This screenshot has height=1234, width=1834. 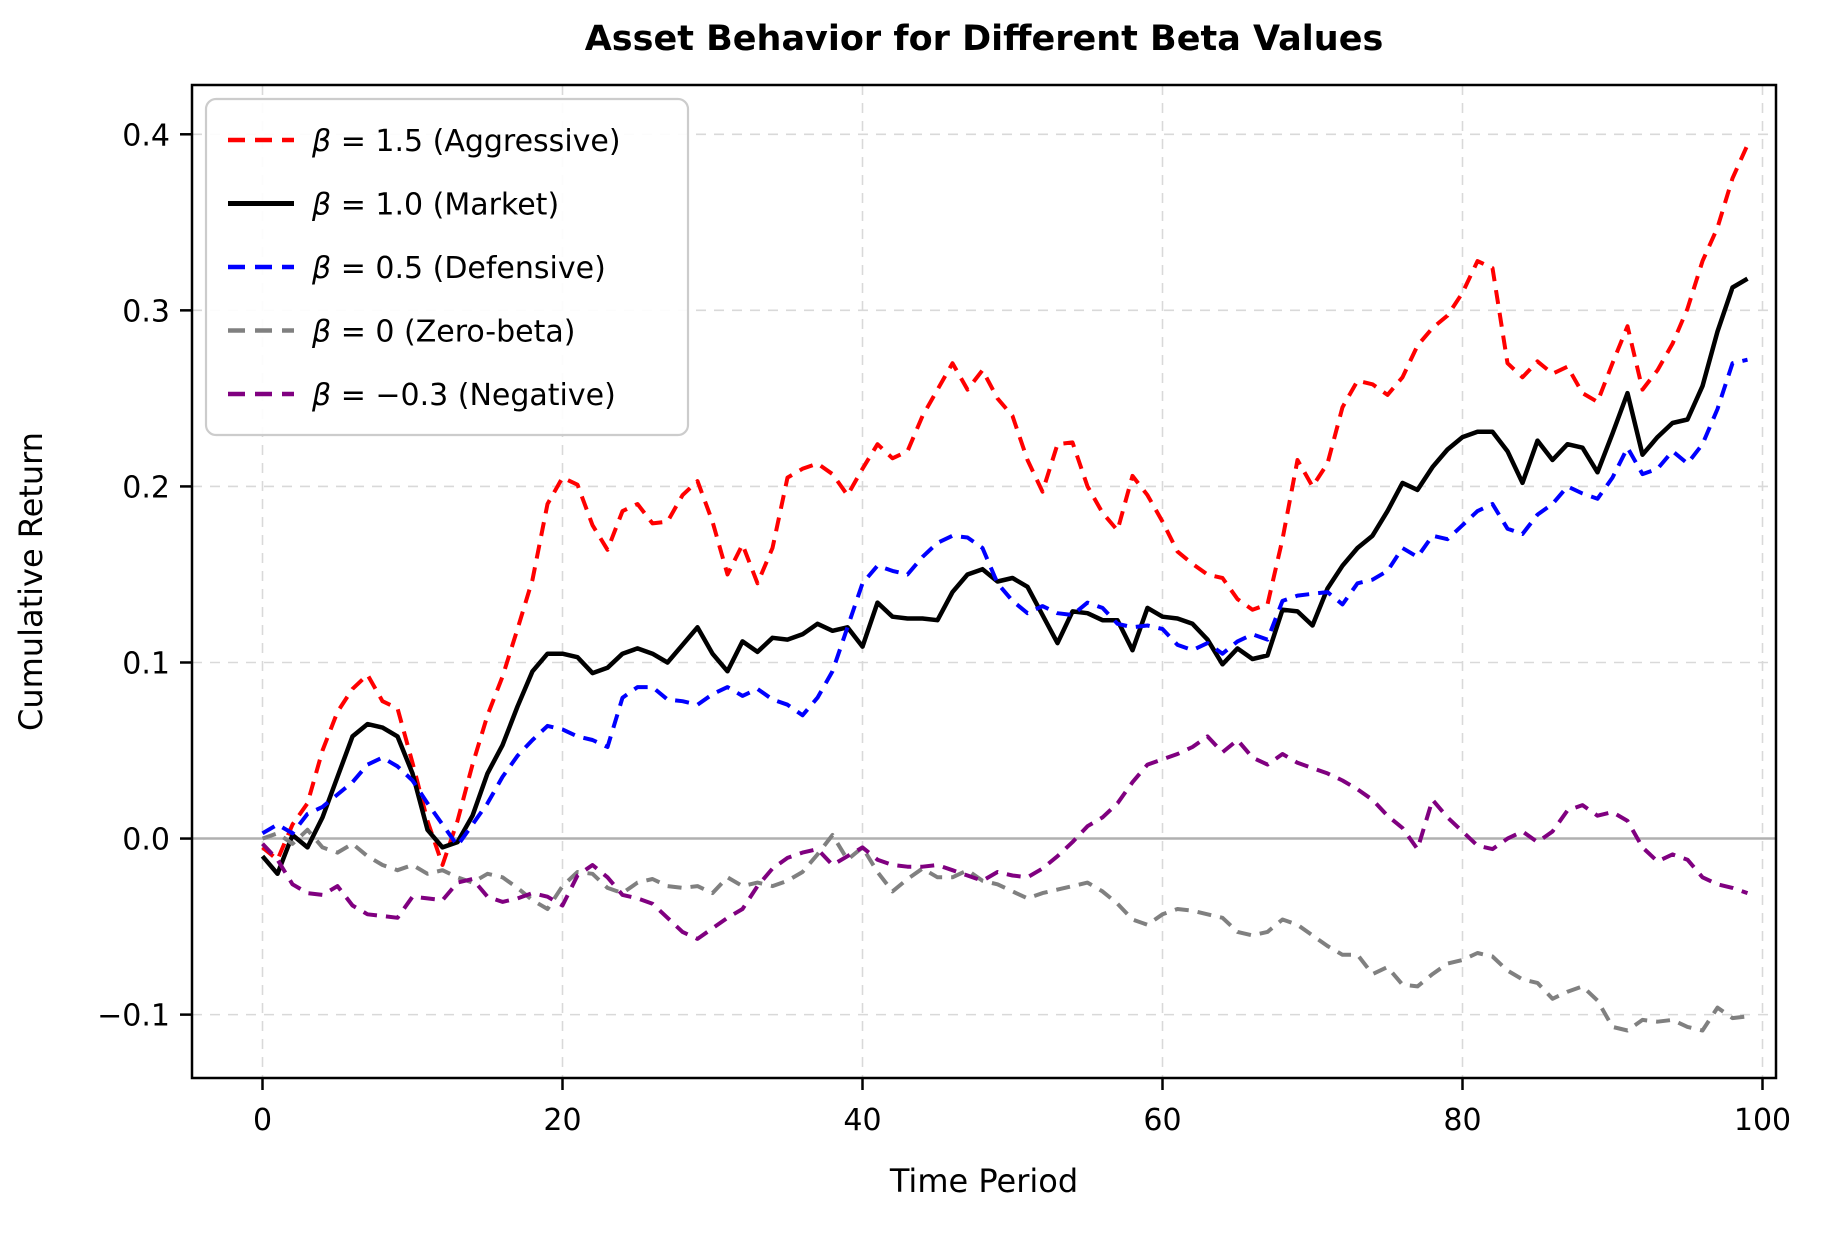 I want to click on legend-entry-market: β = 1.0 (Market), so click(x=393, y=205).